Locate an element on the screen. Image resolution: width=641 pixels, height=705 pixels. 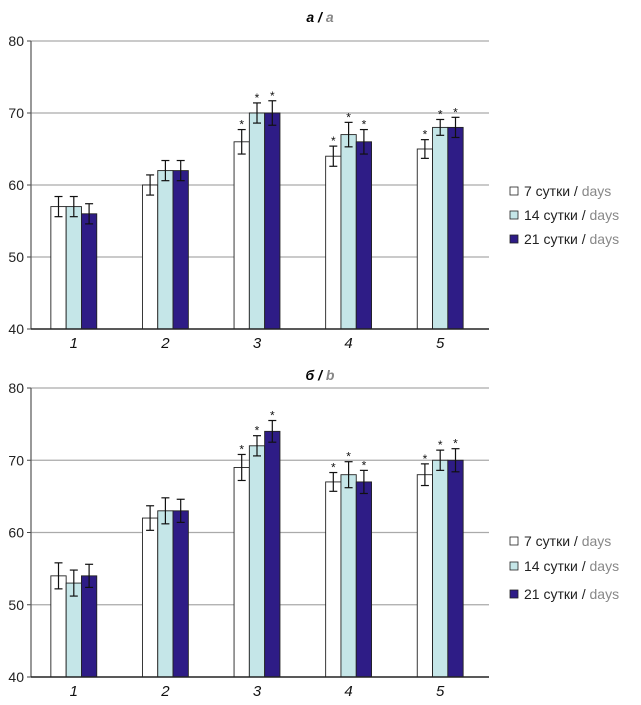
chart-title-en: b is located at coordinates (330, 375).